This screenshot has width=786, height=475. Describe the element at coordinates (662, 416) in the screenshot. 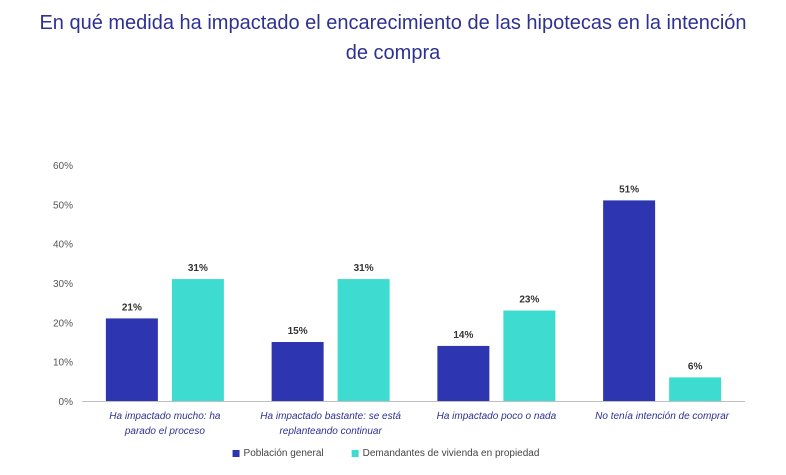

I see `category-label: No tenía intención de comprar` at that location.